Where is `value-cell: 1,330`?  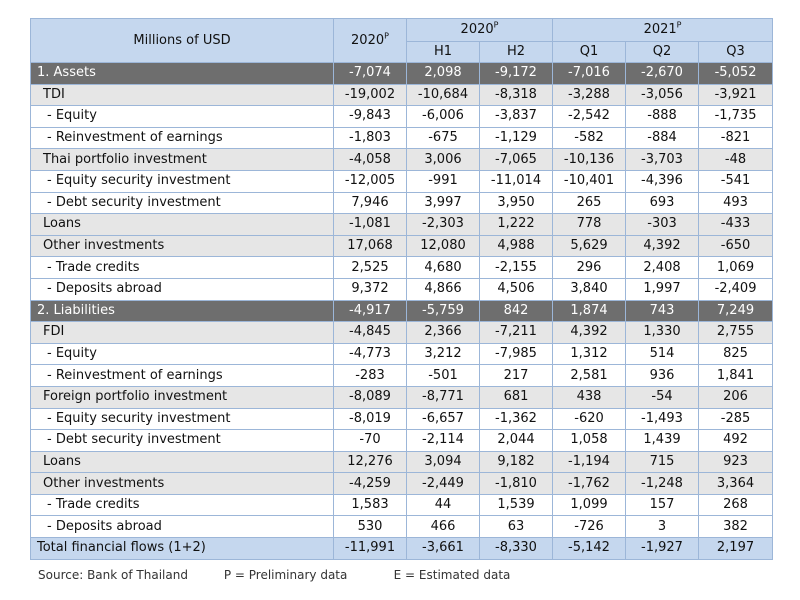
value-cell: 1,330 is located at coordinates (662, 332).